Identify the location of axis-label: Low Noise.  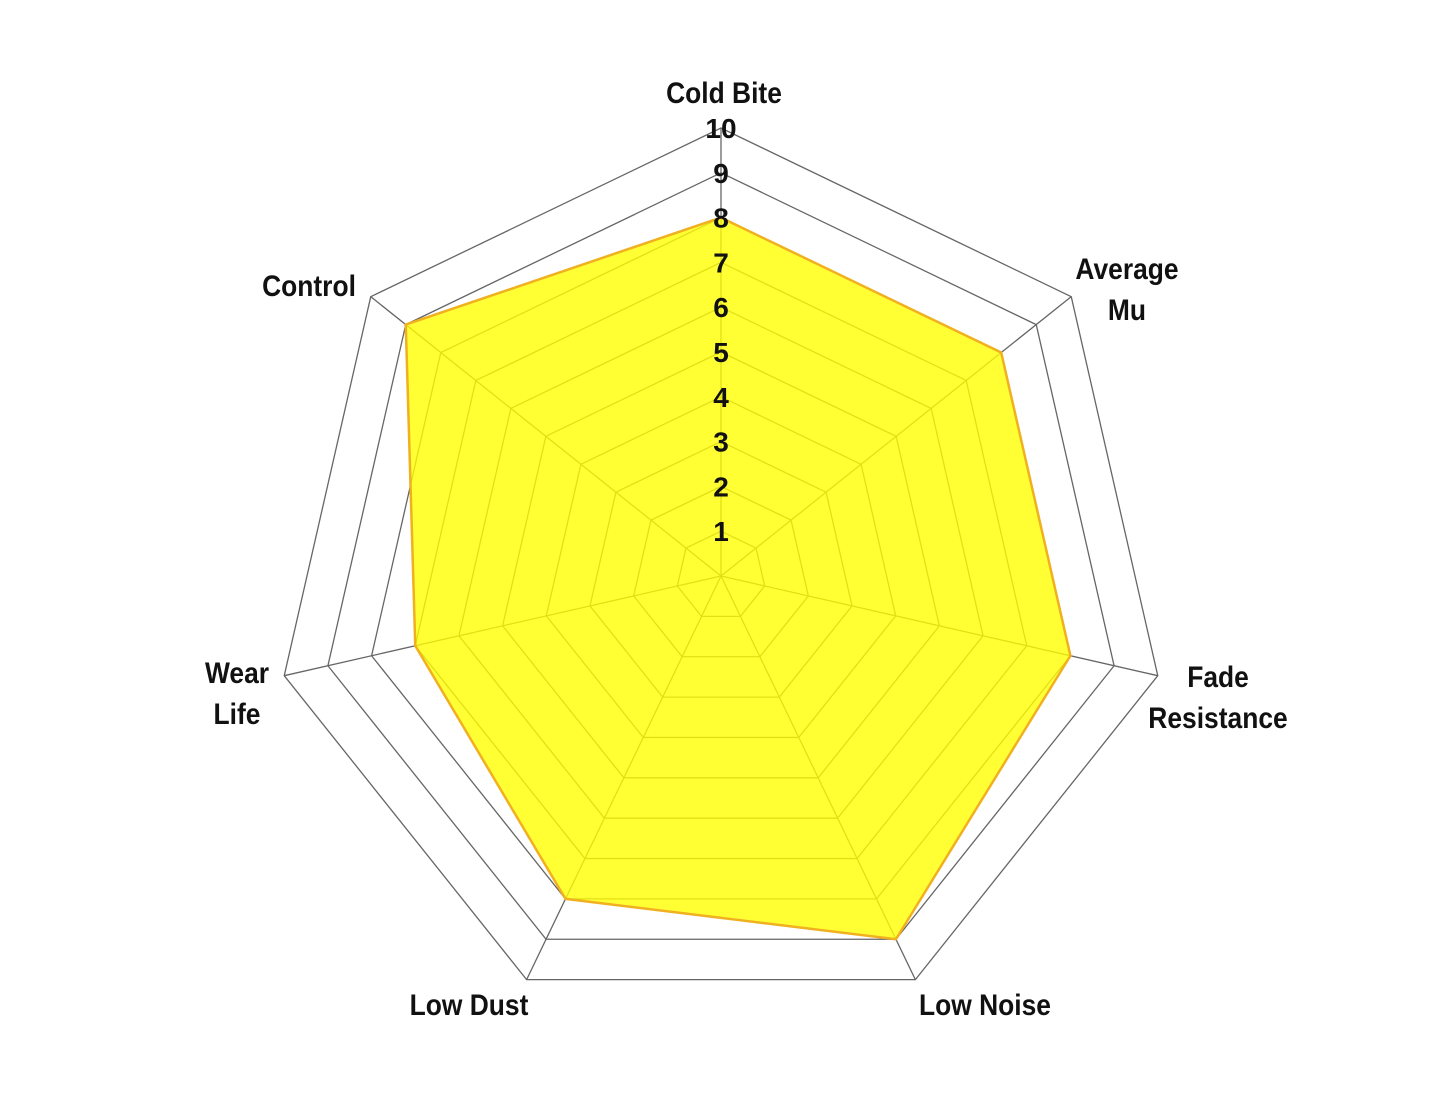
(985, 1004).